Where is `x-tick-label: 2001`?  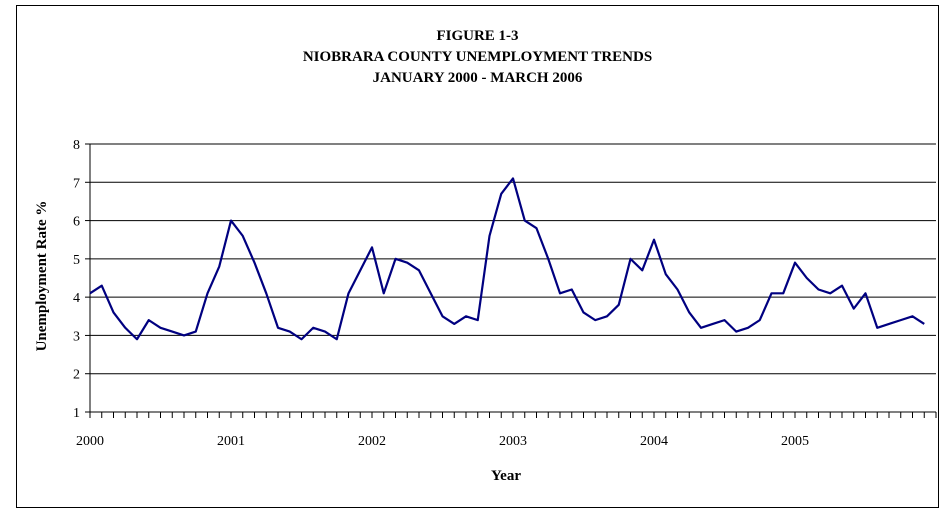 x-tick-label: 2001 is located at coordinates (231, 441).